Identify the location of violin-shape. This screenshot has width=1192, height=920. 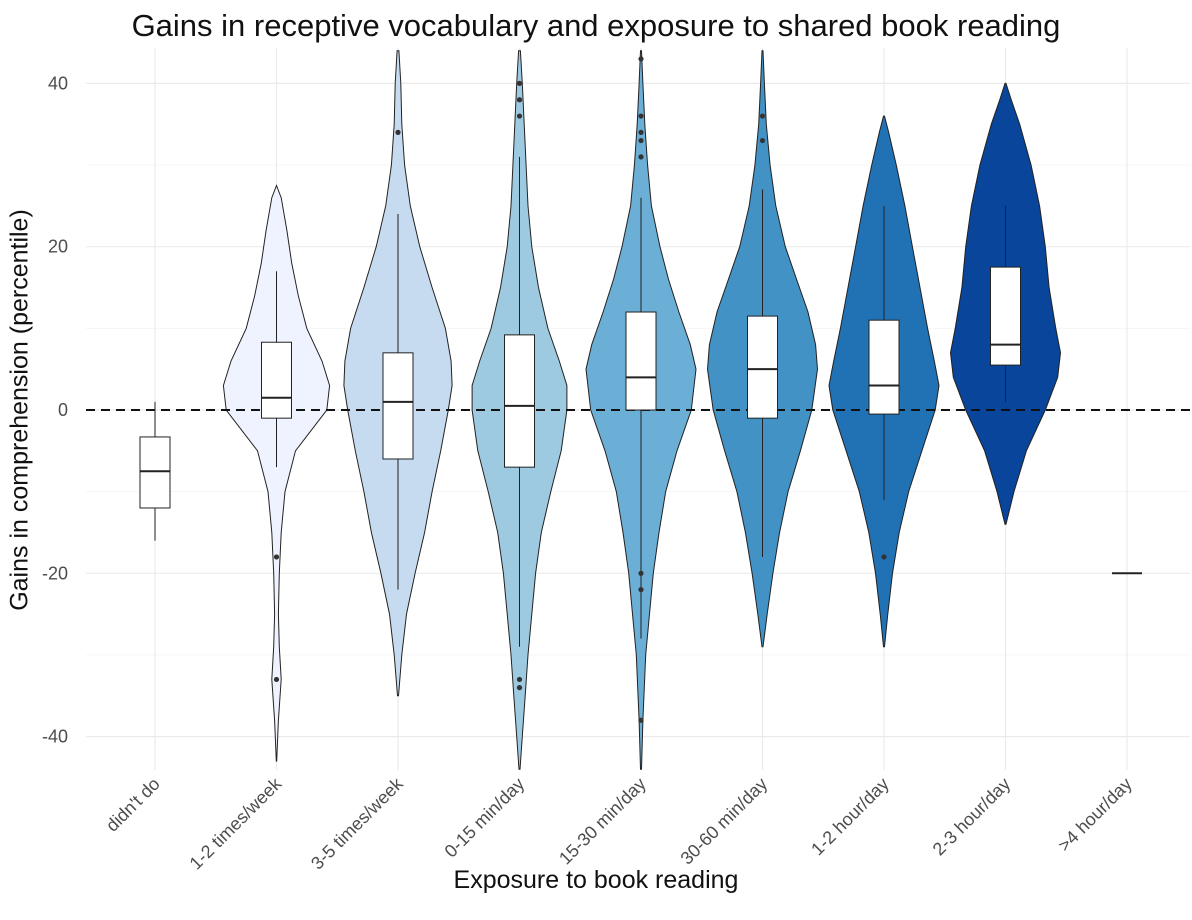
(276, 473).